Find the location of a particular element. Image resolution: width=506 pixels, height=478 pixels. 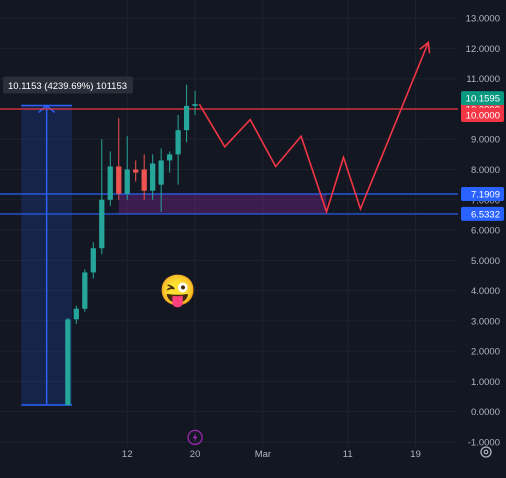

measure-label: 10.1153 (4239.69%) 101153 is located at coordinates (67, 86).